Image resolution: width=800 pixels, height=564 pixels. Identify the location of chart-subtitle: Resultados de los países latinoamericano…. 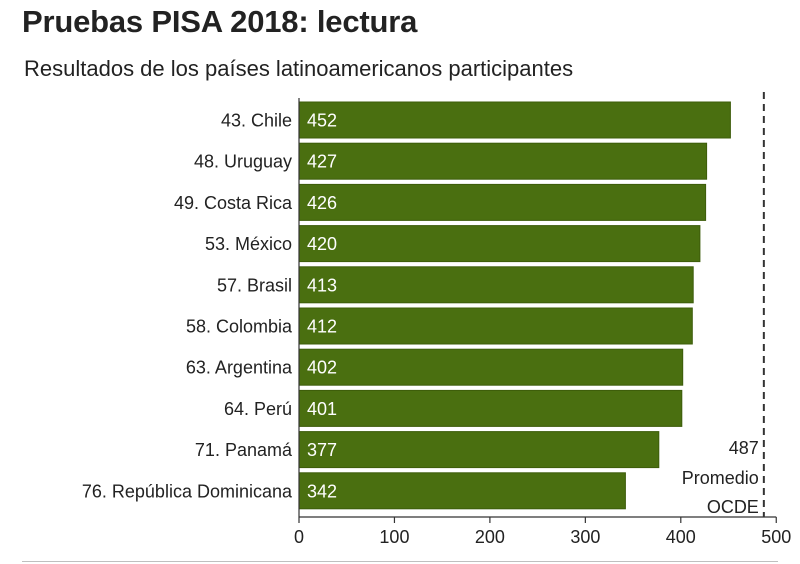
(299, 68).